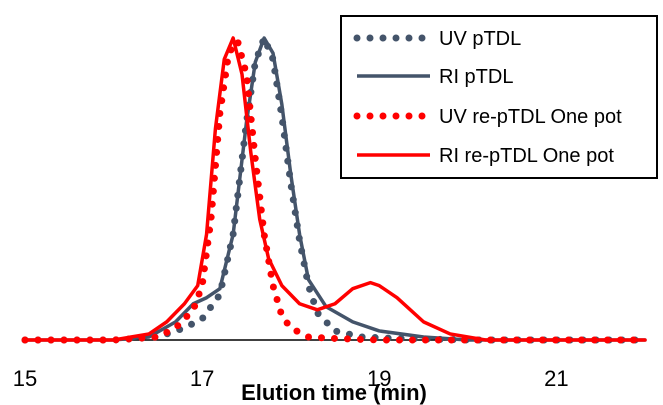 The height and width of the screenshot is (405, 663). Describe the element at coordinates (526, 156) in the screenshot. I see `legend-label: RI re-pTDL One pot` at that location.